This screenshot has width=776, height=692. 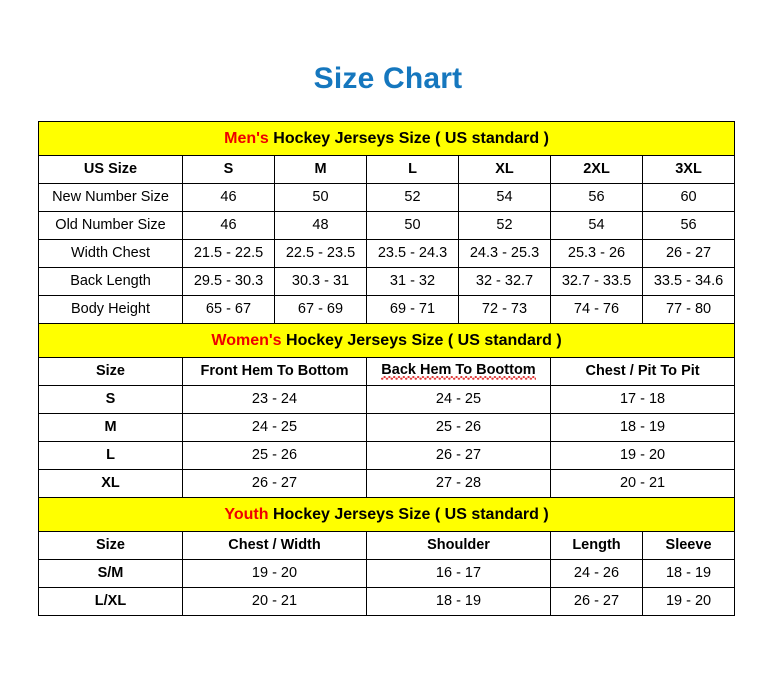 I want to click on womens-col-header-chest: Chest / Pit To Pit, so click(x=642, y=371).